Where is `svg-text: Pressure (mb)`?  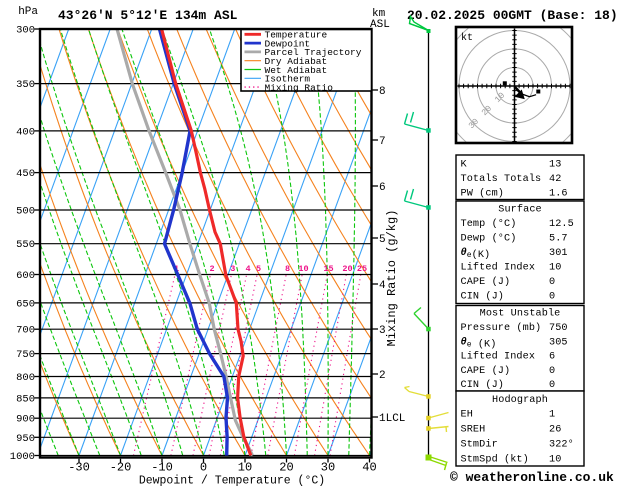
svg-text: Pressure (mb) is located at coordinates (501, 328).